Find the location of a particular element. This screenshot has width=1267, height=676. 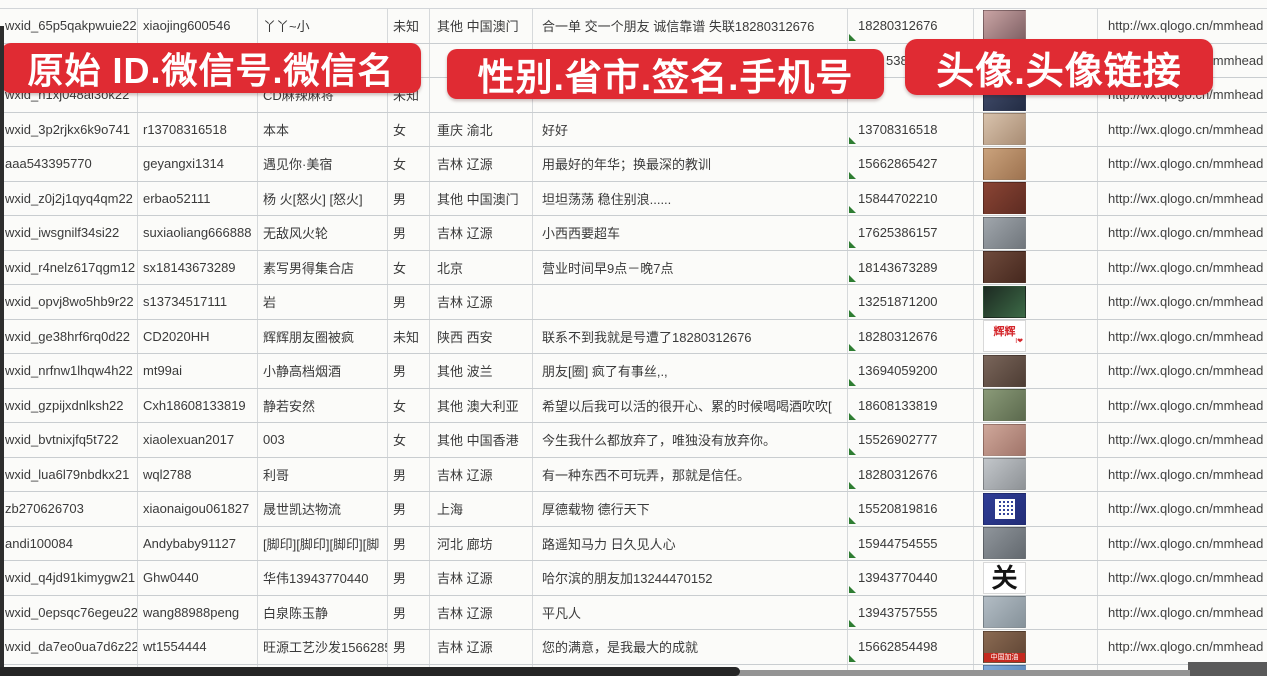

cell-wxid: r13708316518 is located at coordinates (198, 129).